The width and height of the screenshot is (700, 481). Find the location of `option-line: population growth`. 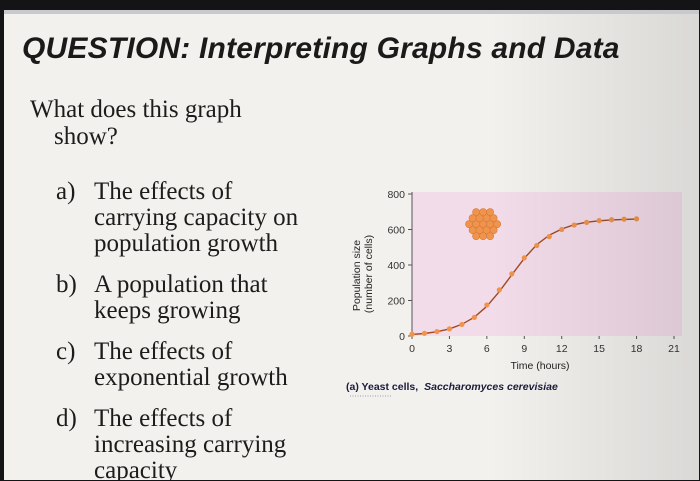

option-line: population growth is located at coordinates (186, 243).